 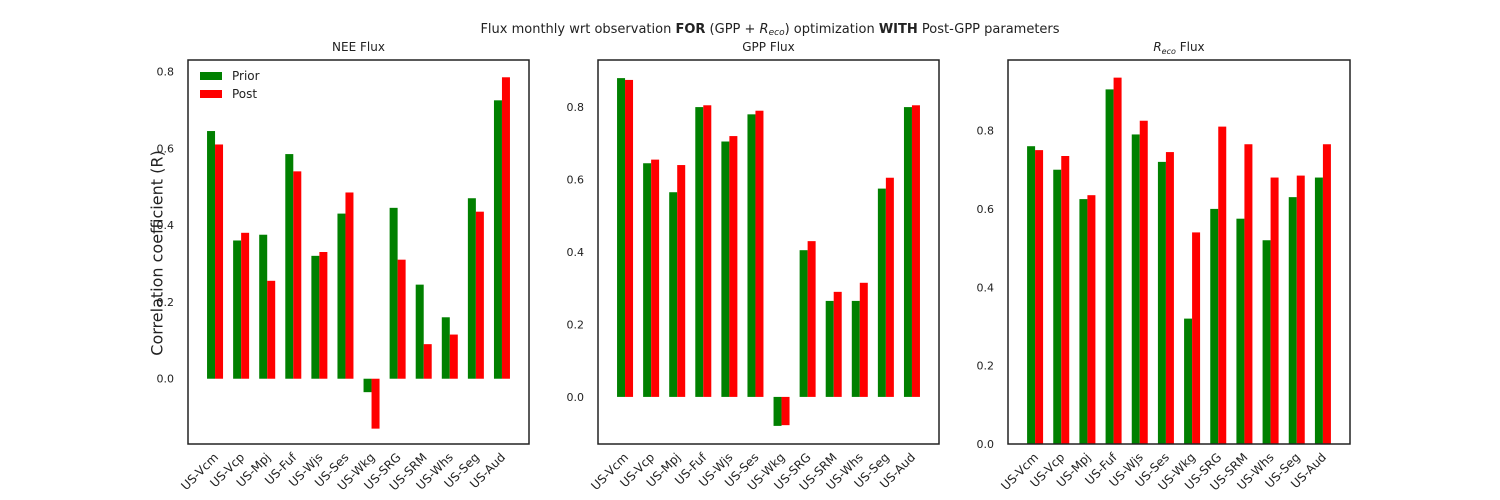 What do you see at coordinates (211, 76) in the screenshot?
I see `legend-swatch-prior` at bounding box center [211, 76].